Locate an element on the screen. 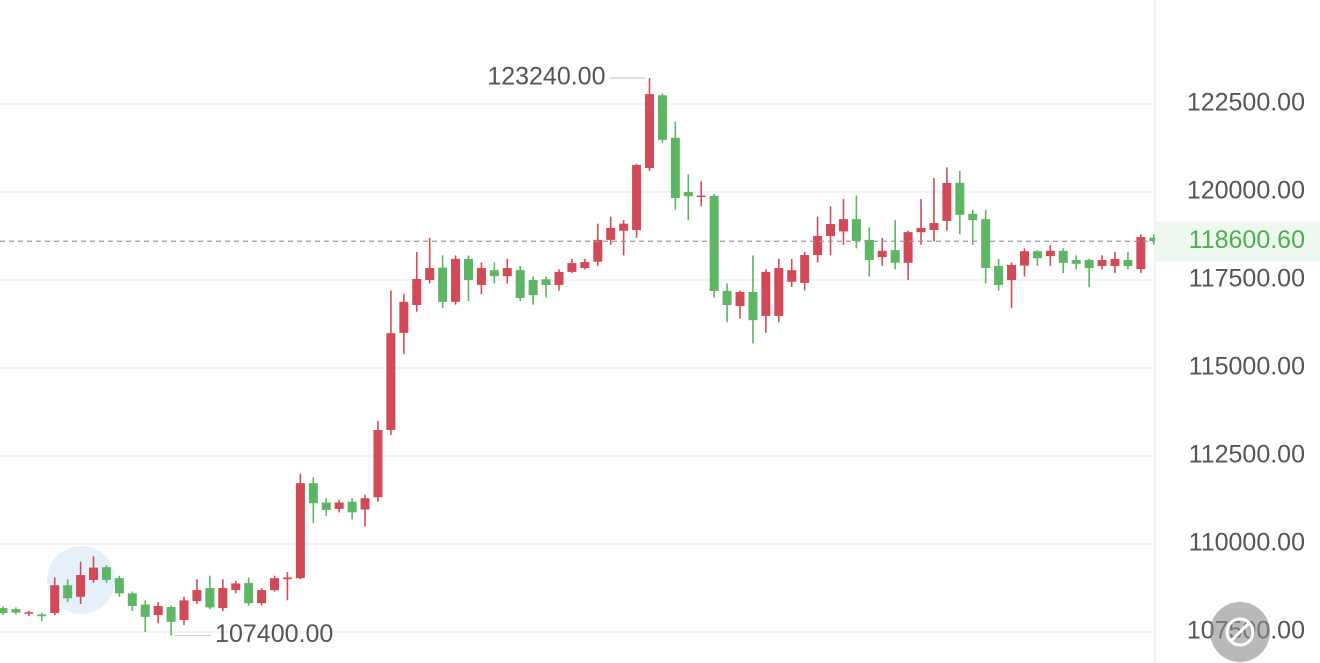  close-icon is located at coordinates (1240, 632).